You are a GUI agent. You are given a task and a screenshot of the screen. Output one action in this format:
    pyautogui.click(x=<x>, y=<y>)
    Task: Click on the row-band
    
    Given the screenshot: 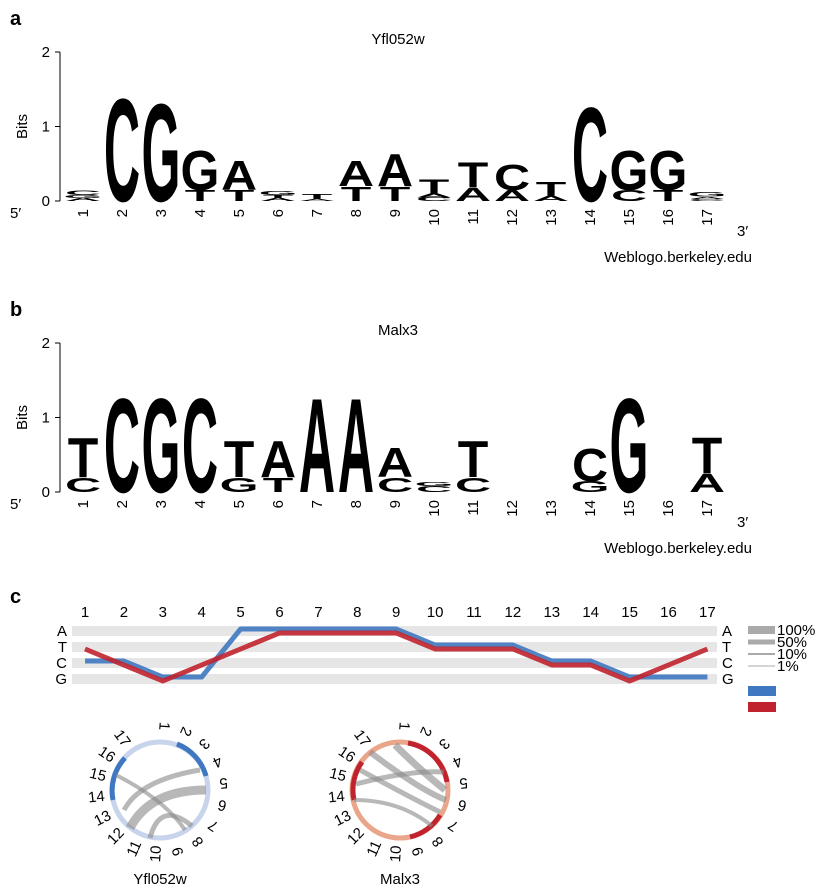 What is the action you would take?
    pyautogui.click(x=394, y=679)
    